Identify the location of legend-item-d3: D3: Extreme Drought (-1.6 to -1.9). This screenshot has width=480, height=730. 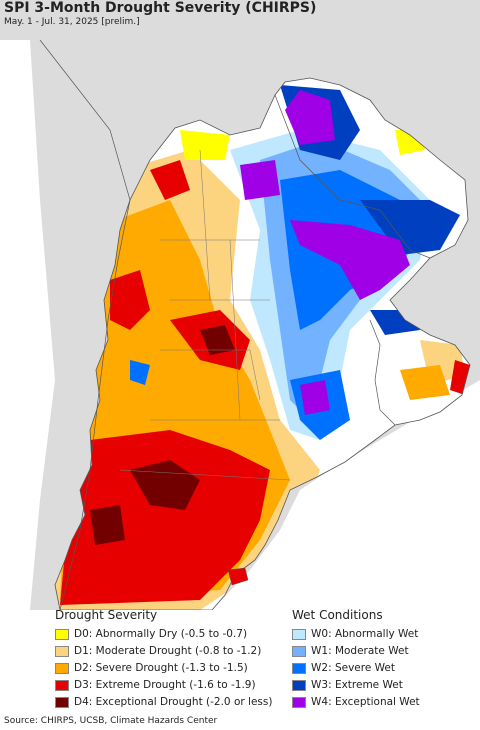
(155, 685).